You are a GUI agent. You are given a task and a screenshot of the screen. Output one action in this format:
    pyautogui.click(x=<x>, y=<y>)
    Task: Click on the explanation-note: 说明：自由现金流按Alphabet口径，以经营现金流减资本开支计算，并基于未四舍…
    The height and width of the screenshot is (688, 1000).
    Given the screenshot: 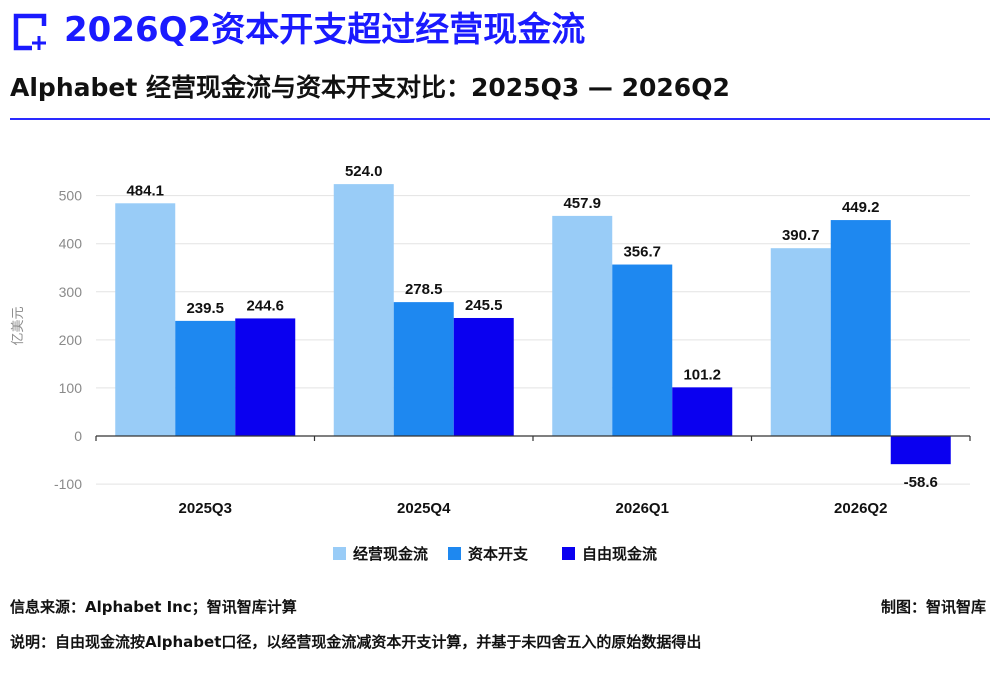 What is the action you would take?
    pyautogui.click(x=356, y=642)
    